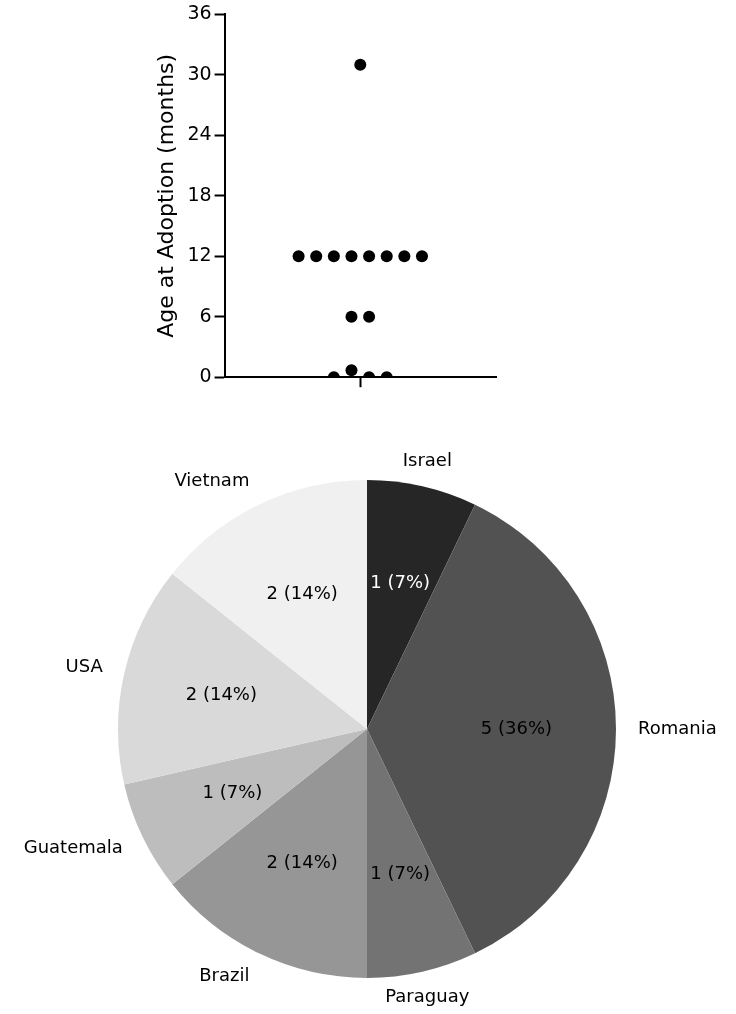 The height and width of the screenshot is (1014, 736). I want to click on slice-label: Guatemala, so click(73, 846).